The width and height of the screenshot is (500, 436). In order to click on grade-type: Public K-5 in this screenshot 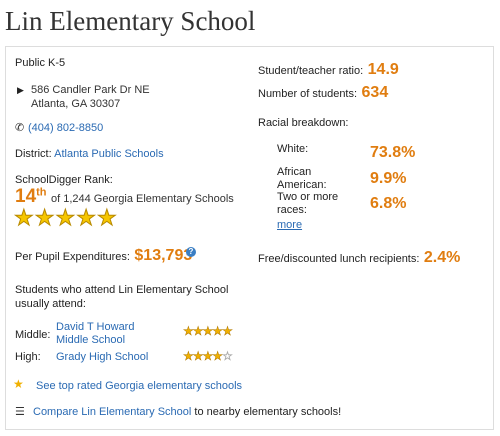, I will do `click(40, 63)`.